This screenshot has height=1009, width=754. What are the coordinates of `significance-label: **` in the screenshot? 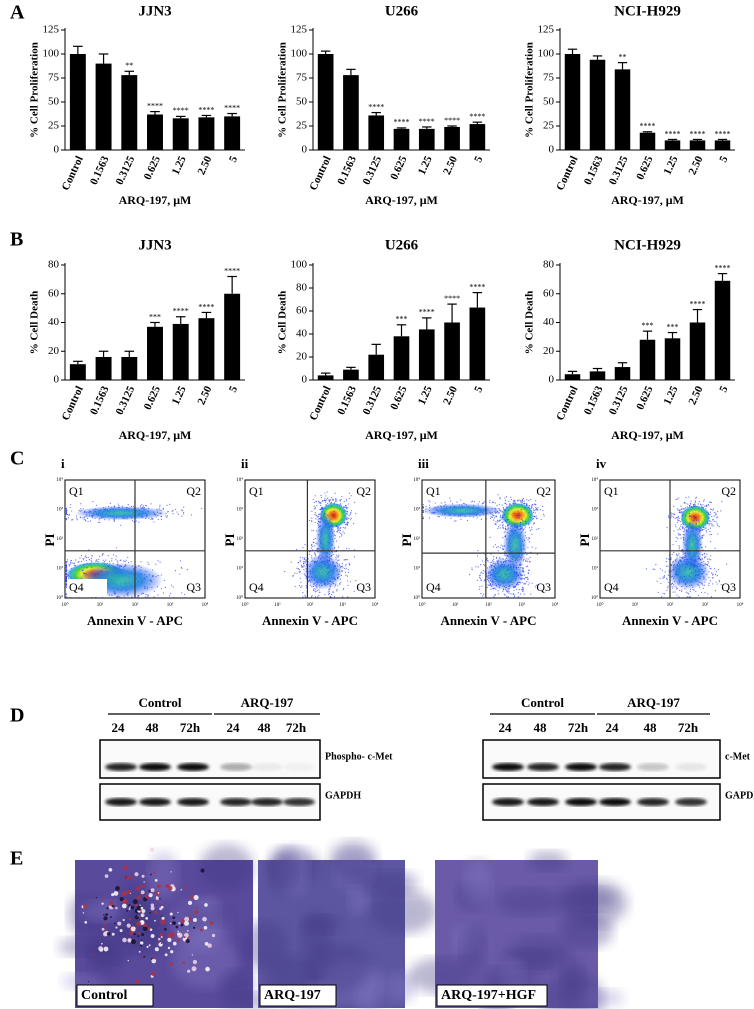 It's located at (129, 65).